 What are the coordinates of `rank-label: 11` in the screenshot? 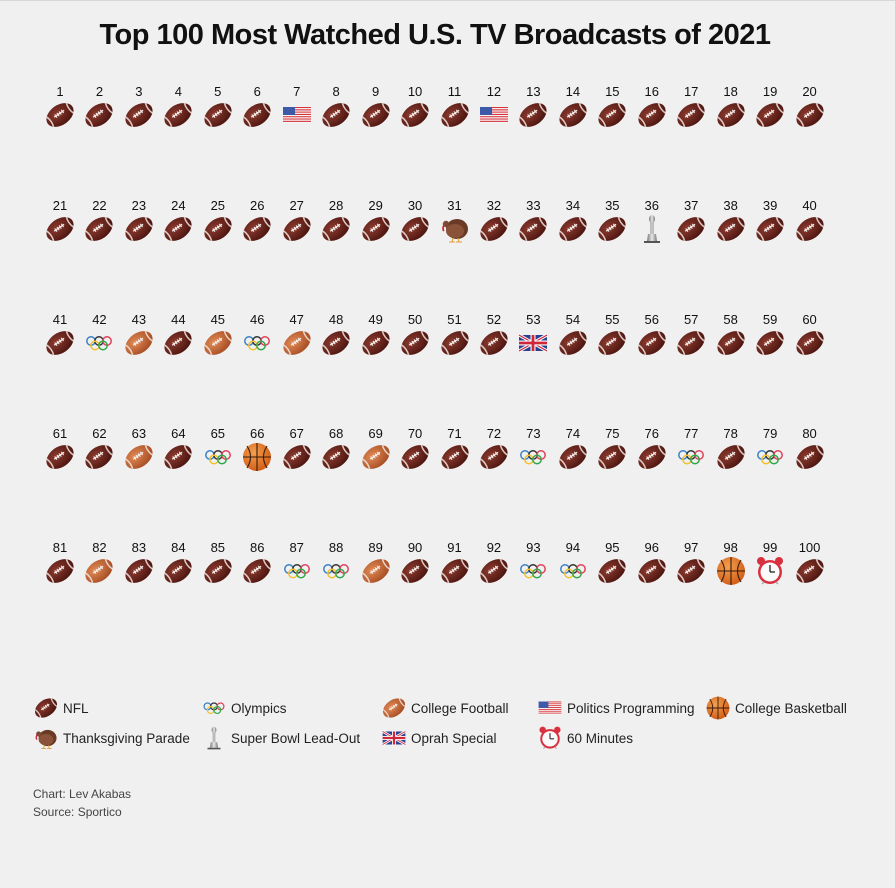 It's located at (454, 91).